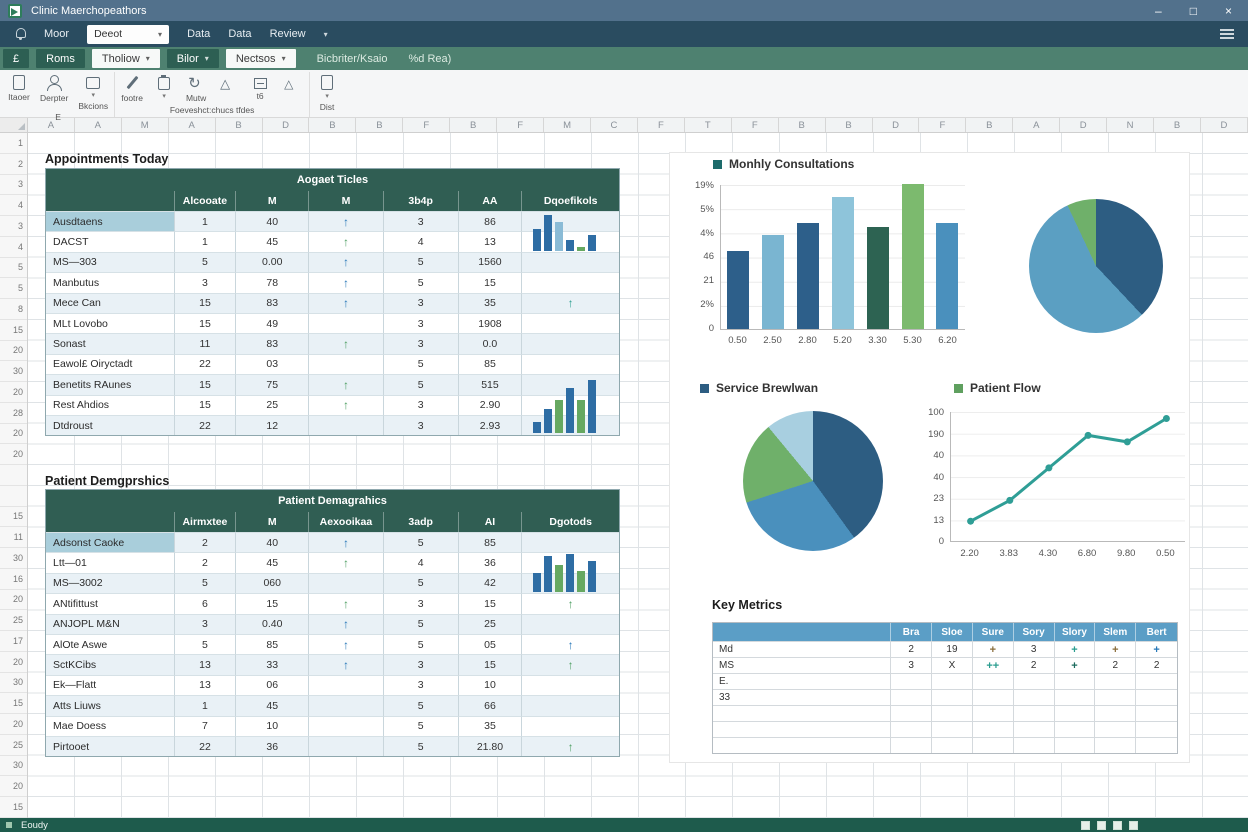 Image resolution: width=1248 pixels, height=832 pixels. Describe the element at coordinates (110, 582) in the screenshot. I see `table-cell: MS—3002` at that location.